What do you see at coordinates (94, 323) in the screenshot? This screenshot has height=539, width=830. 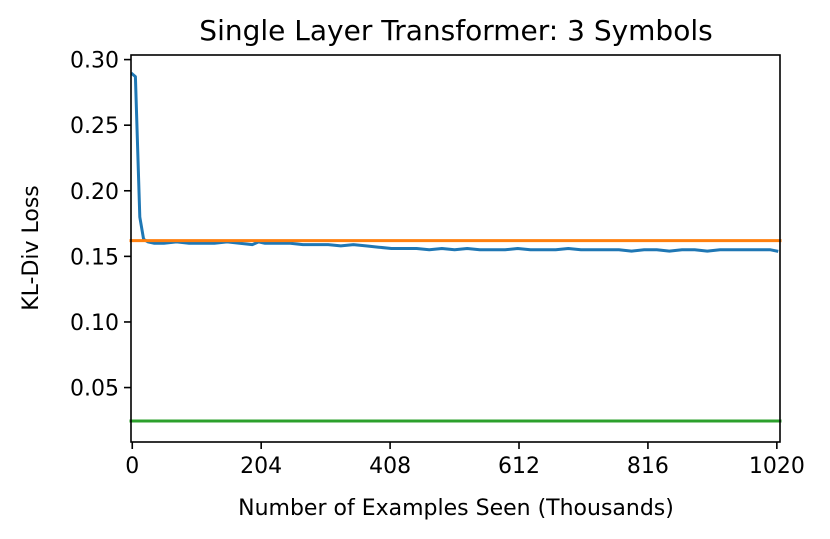 I see `y-tick-label: 0.10` at bounding box center [94, 323].